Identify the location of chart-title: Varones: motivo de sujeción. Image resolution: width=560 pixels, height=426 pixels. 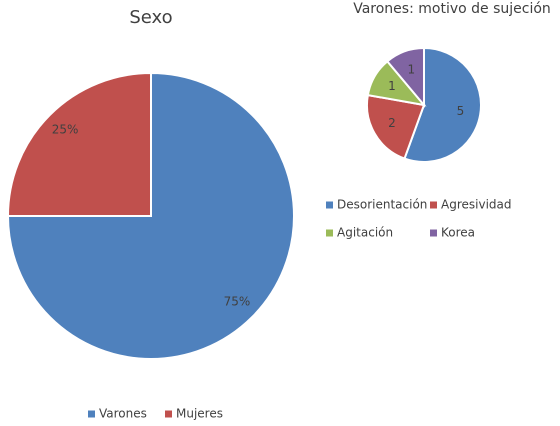
(452, 9).